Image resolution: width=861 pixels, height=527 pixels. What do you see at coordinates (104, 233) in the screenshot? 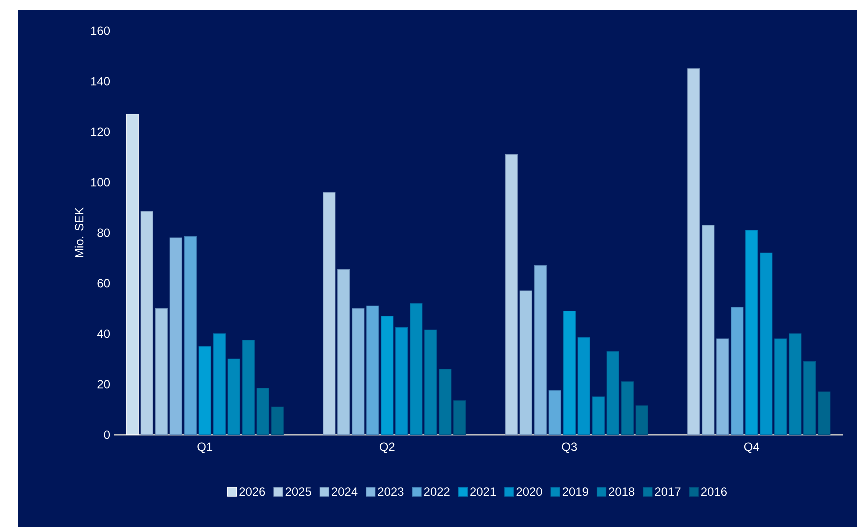
I see `y-tick-label: 80` at bounding box center [104, 233].